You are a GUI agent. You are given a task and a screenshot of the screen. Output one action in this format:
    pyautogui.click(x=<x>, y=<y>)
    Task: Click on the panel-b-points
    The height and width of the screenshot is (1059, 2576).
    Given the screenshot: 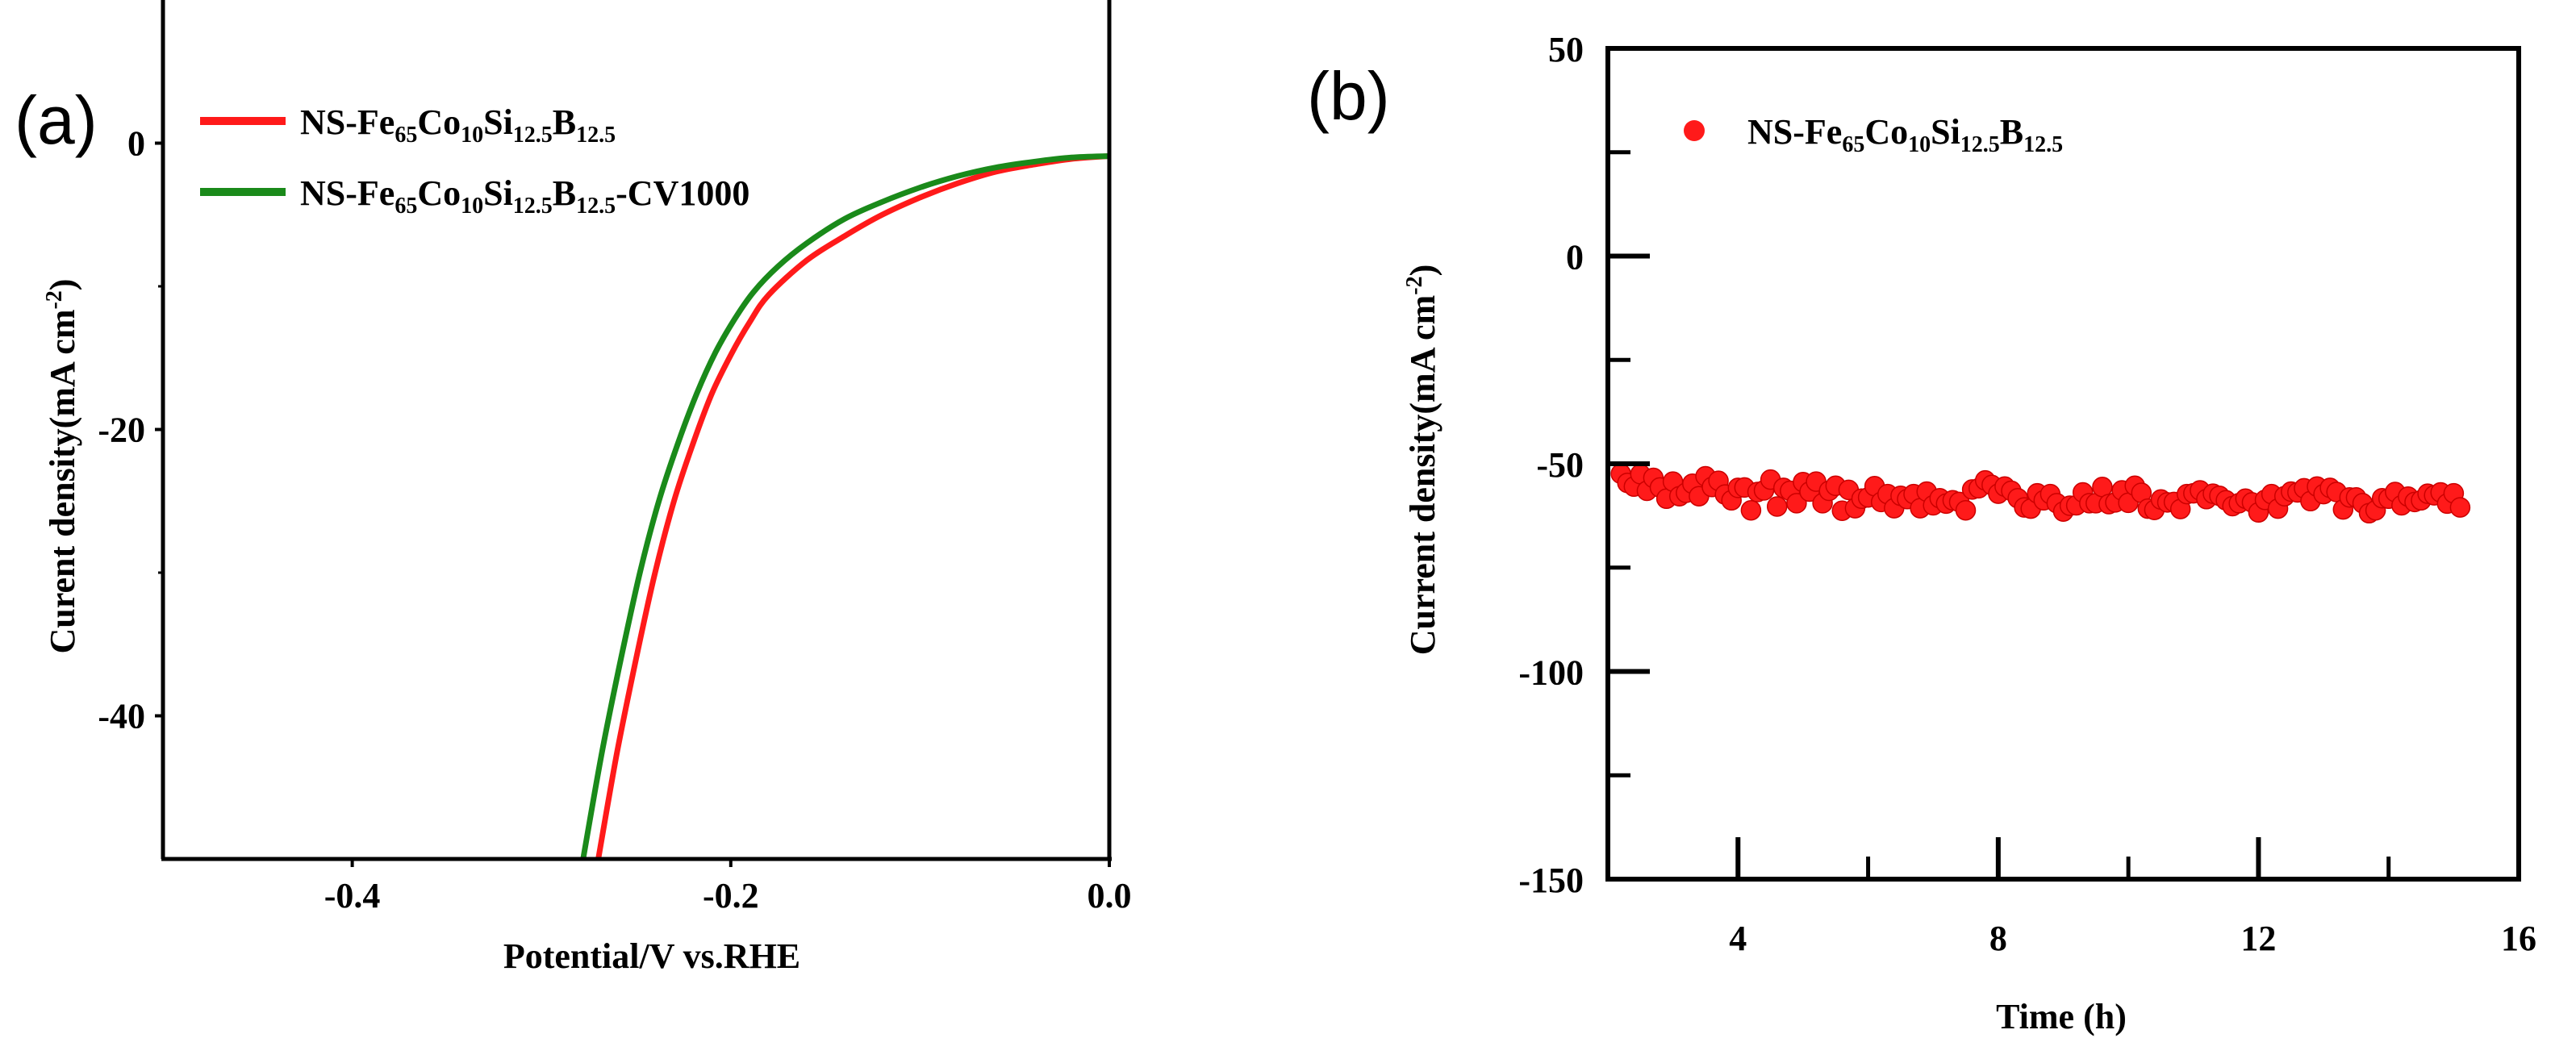 What is the action you would take?
    pyautogui.click(x=2040, y=493)
    